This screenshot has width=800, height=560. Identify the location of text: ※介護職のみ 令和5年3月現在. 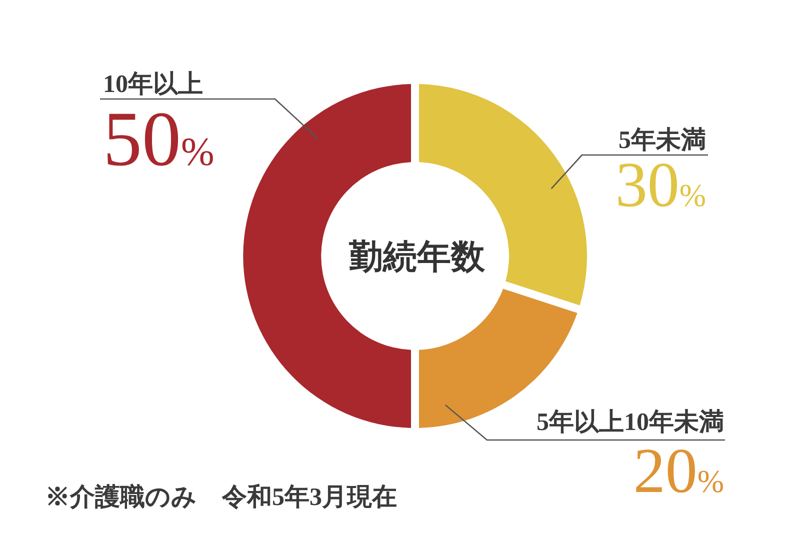
(221, 497).